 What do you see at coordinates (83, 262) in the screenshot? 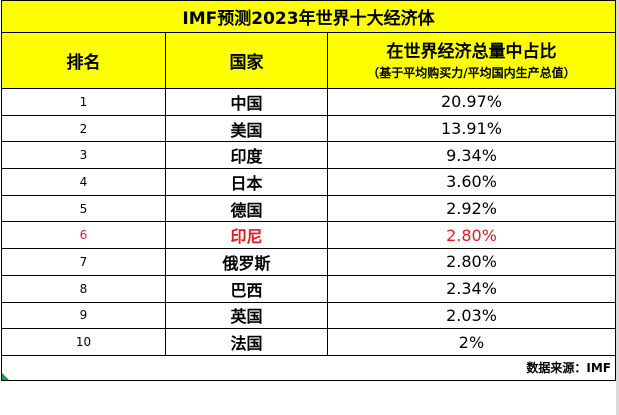
I see `rank-cell: 7` at bounding box center [83, 262].